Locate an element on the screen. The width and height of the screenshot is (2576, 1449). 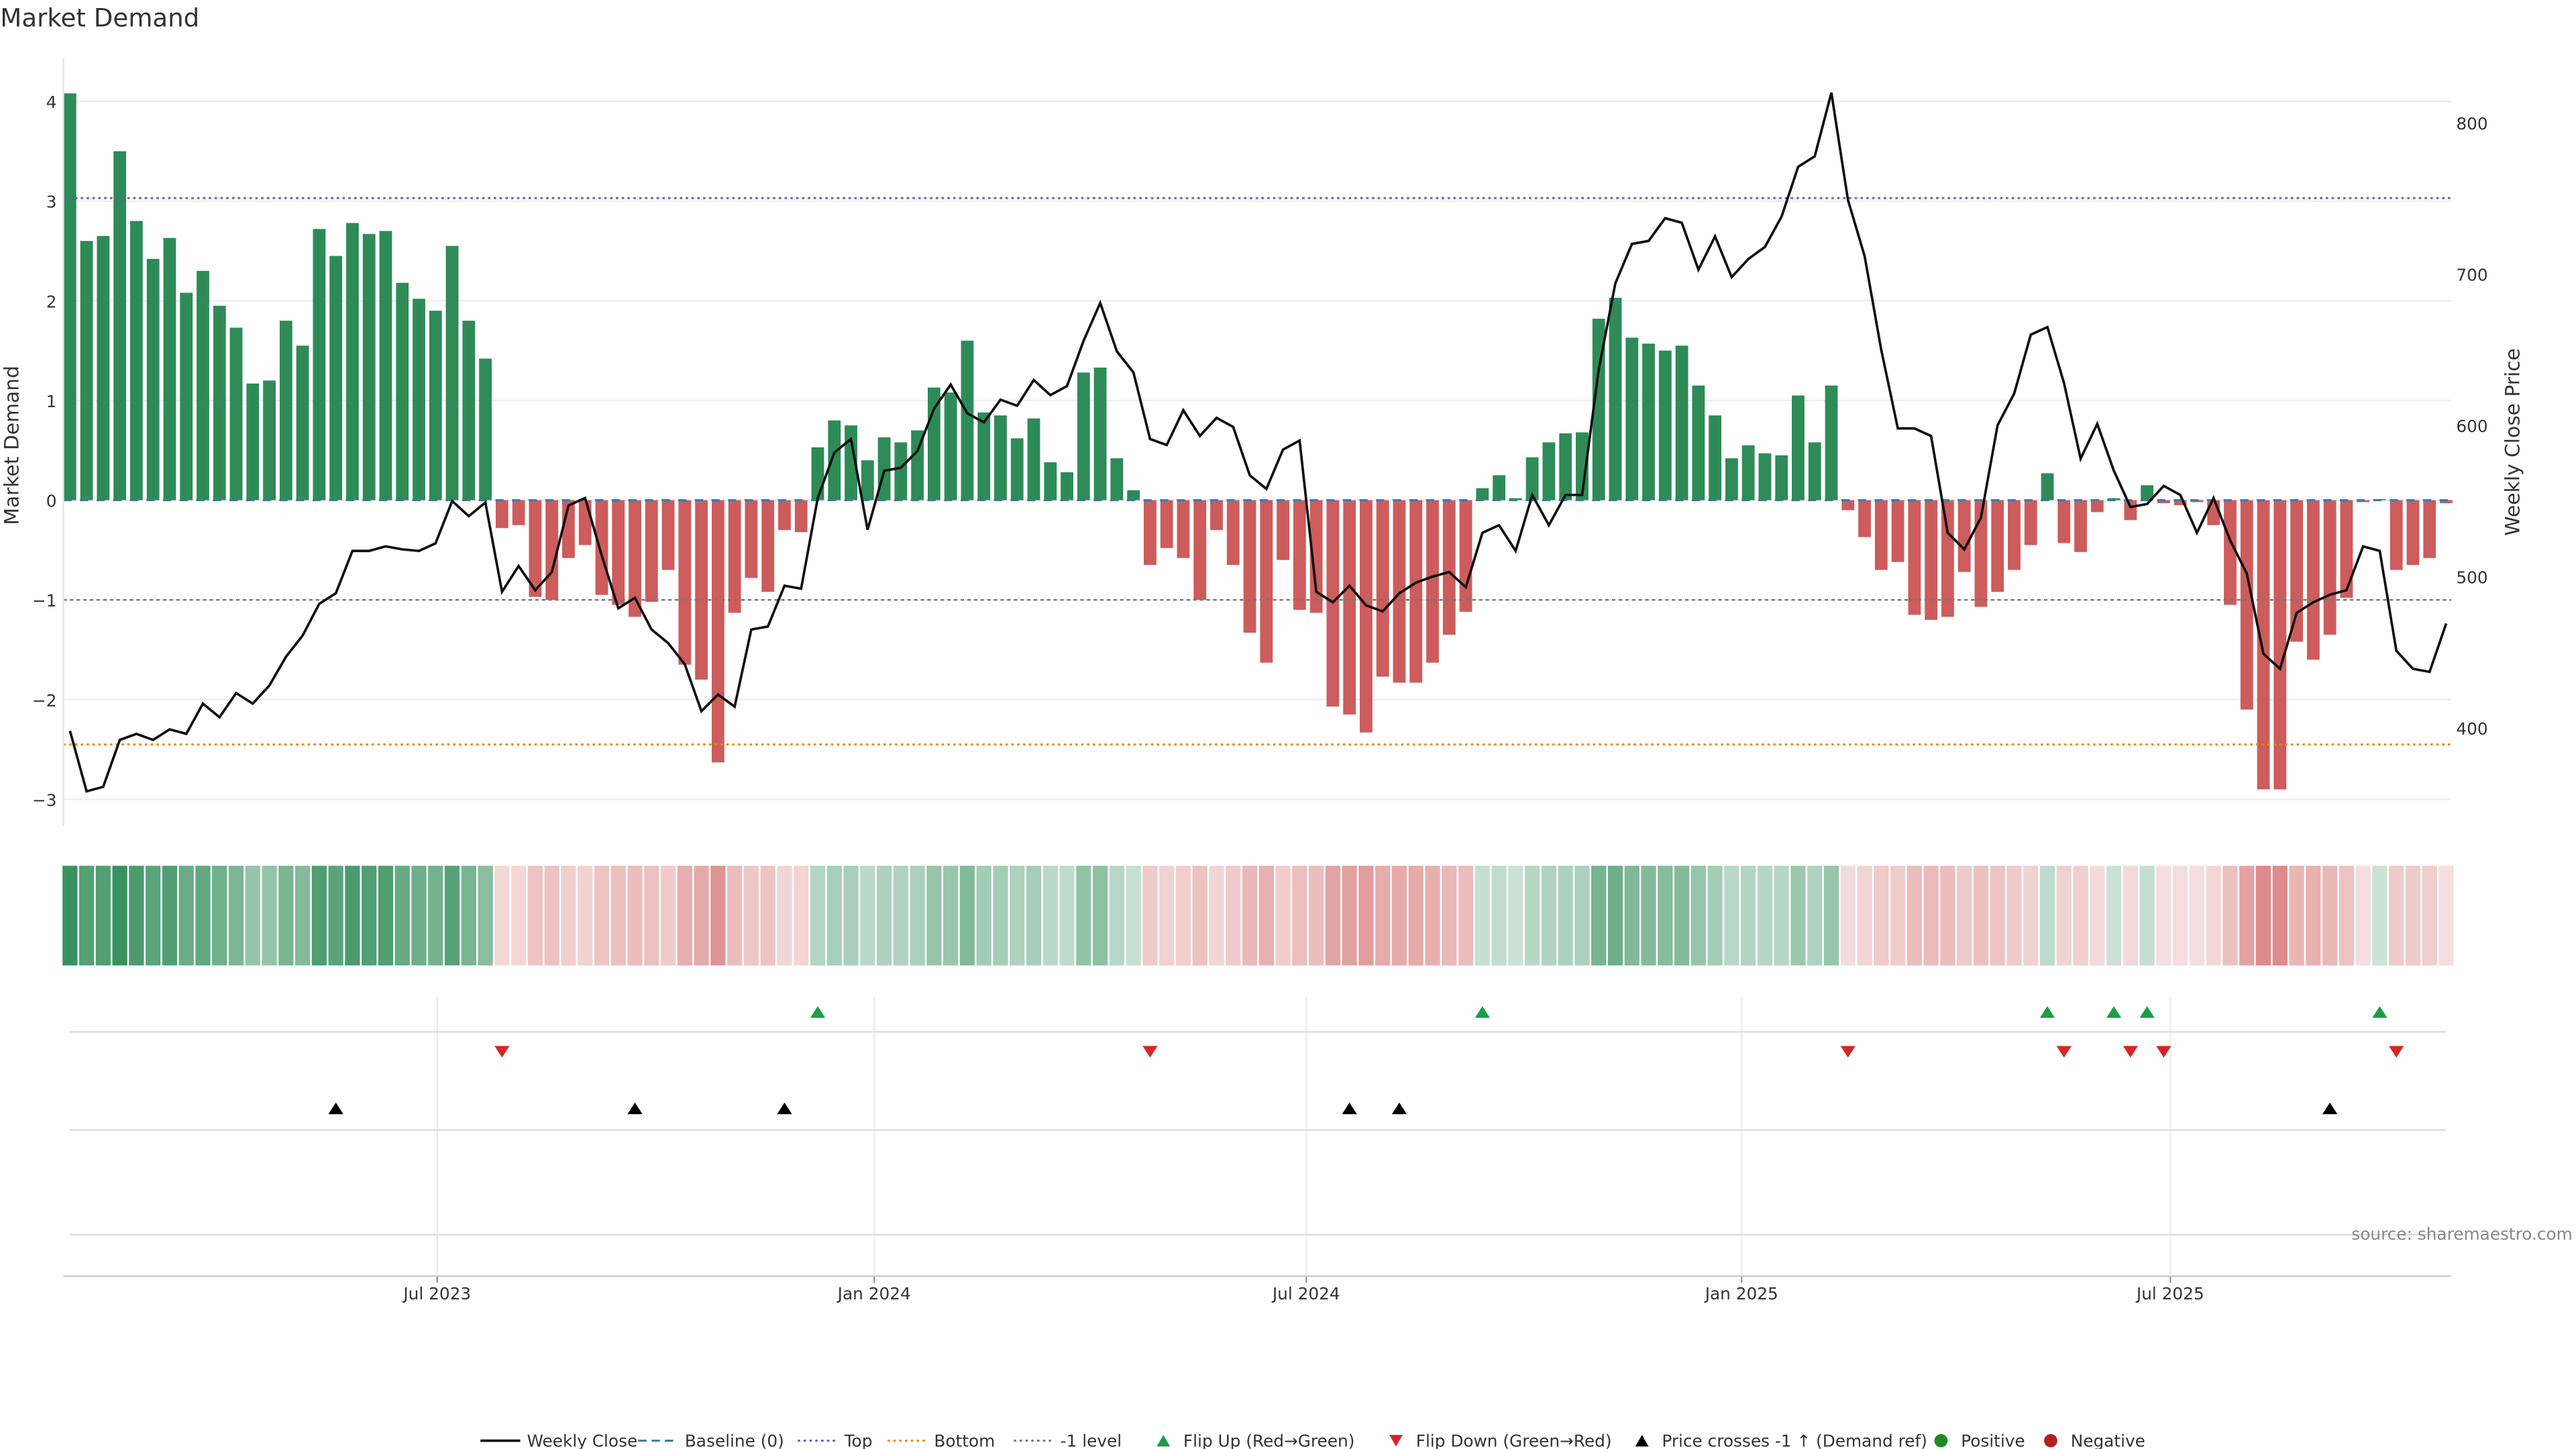
y-tick-label: −3 is located at coordinates (44, 800).